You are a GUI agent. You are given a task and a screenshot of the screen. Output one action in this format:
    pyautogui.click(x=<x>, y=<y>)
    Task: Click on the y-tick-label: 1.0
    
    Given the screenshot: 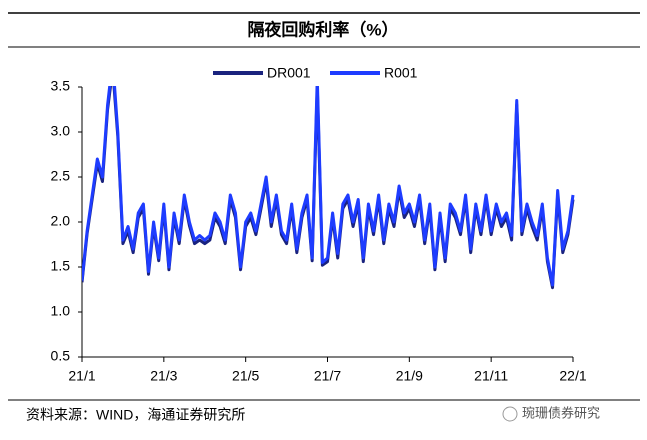 What is the action you would take?
    pyautogui.click(x=61, y=311)
    